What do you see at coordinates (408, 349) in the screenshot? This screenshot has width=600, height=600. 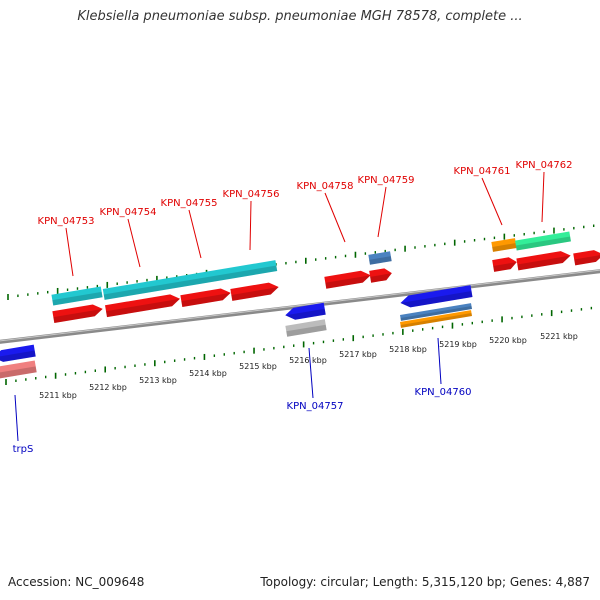 I see `scale-label: 5218 kbp` at bounding box center [408, 349].